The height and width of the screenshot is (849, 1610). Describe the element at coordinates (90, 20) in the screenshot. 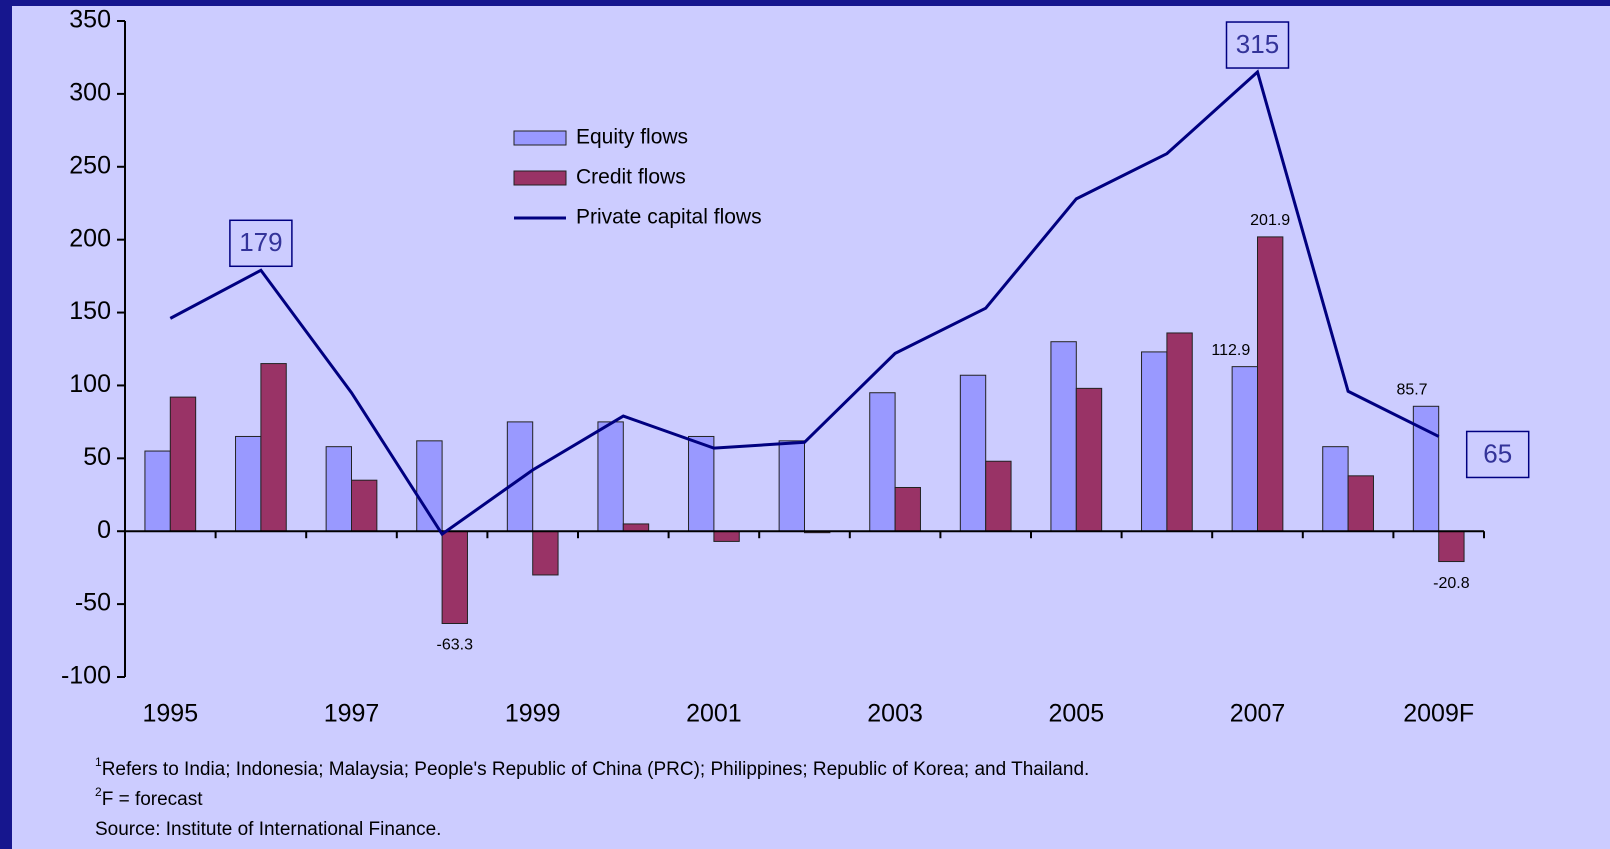

I see `y-tick-label: 350` at that location.